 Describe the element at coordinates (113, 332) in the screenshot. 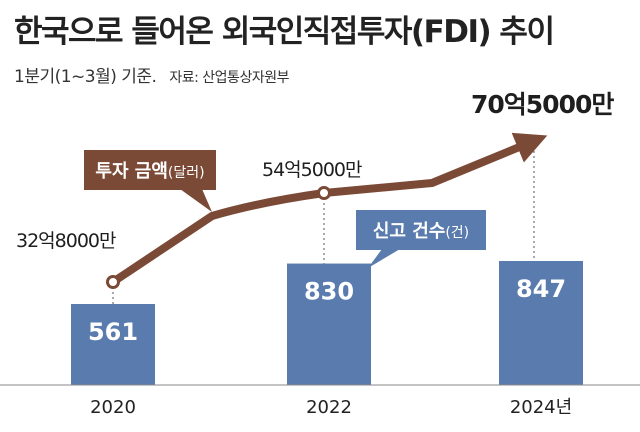

I see `bar-value-label: 561` at that location.